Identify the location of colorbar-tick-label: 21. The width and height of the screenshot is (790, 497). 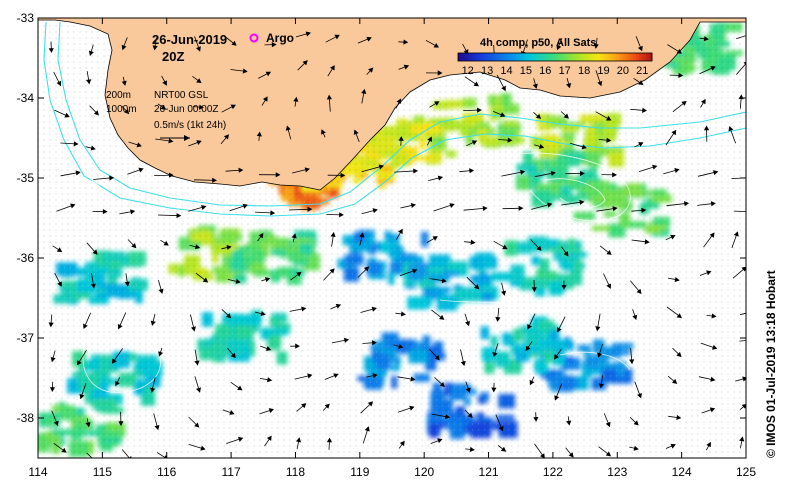
(642, 71).